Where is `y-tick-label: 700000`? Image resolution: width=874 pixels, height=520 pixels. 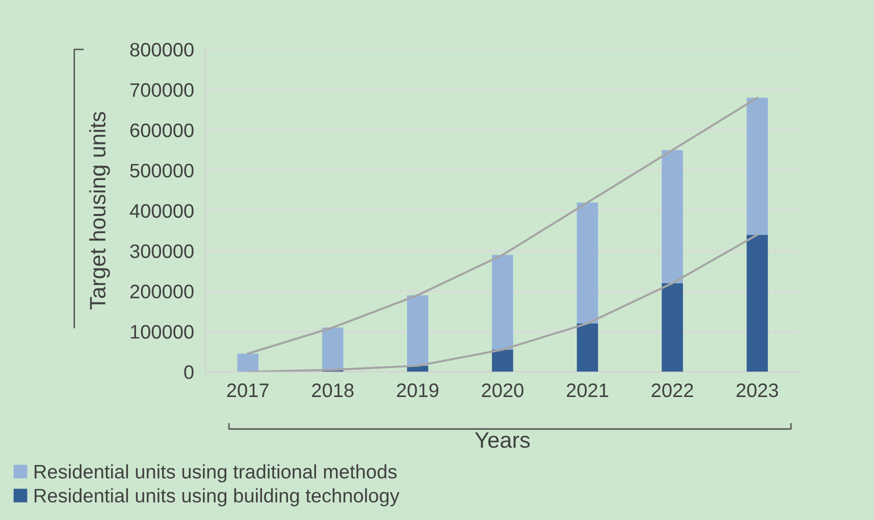
y-tick-label: 700000 is located at coordinates (162, 90).